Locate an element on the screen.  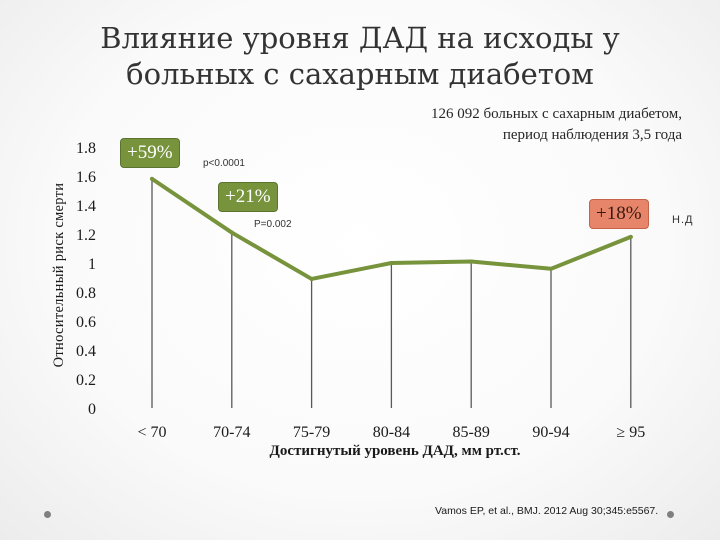
x-tick-label: < 70 is located at coordinates (151, 432).